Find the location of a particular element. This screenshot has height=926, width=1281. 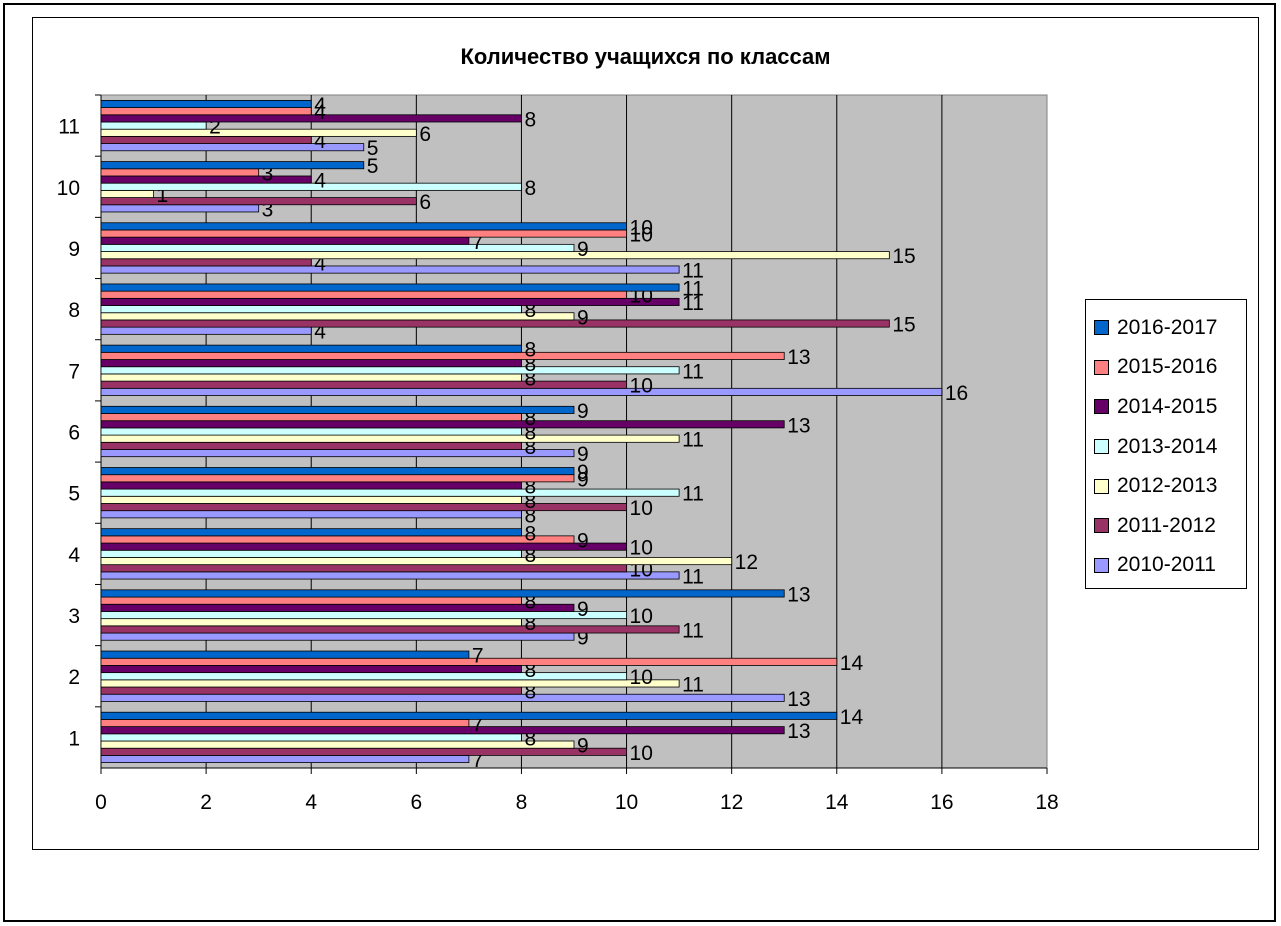

x-tick-label: 8 is located at coordinates (522, 802).